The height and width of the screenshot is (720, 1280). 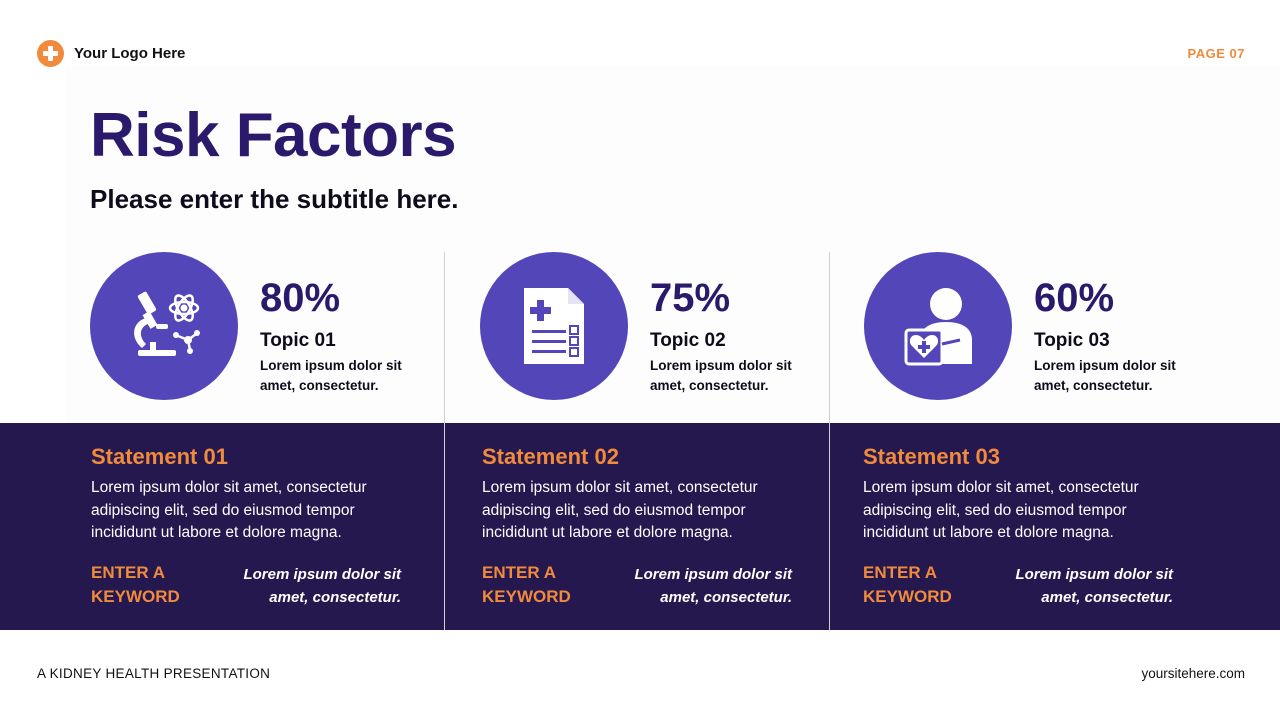 I want to click on topic-percent: 60%, so click(x=1074, y=298).